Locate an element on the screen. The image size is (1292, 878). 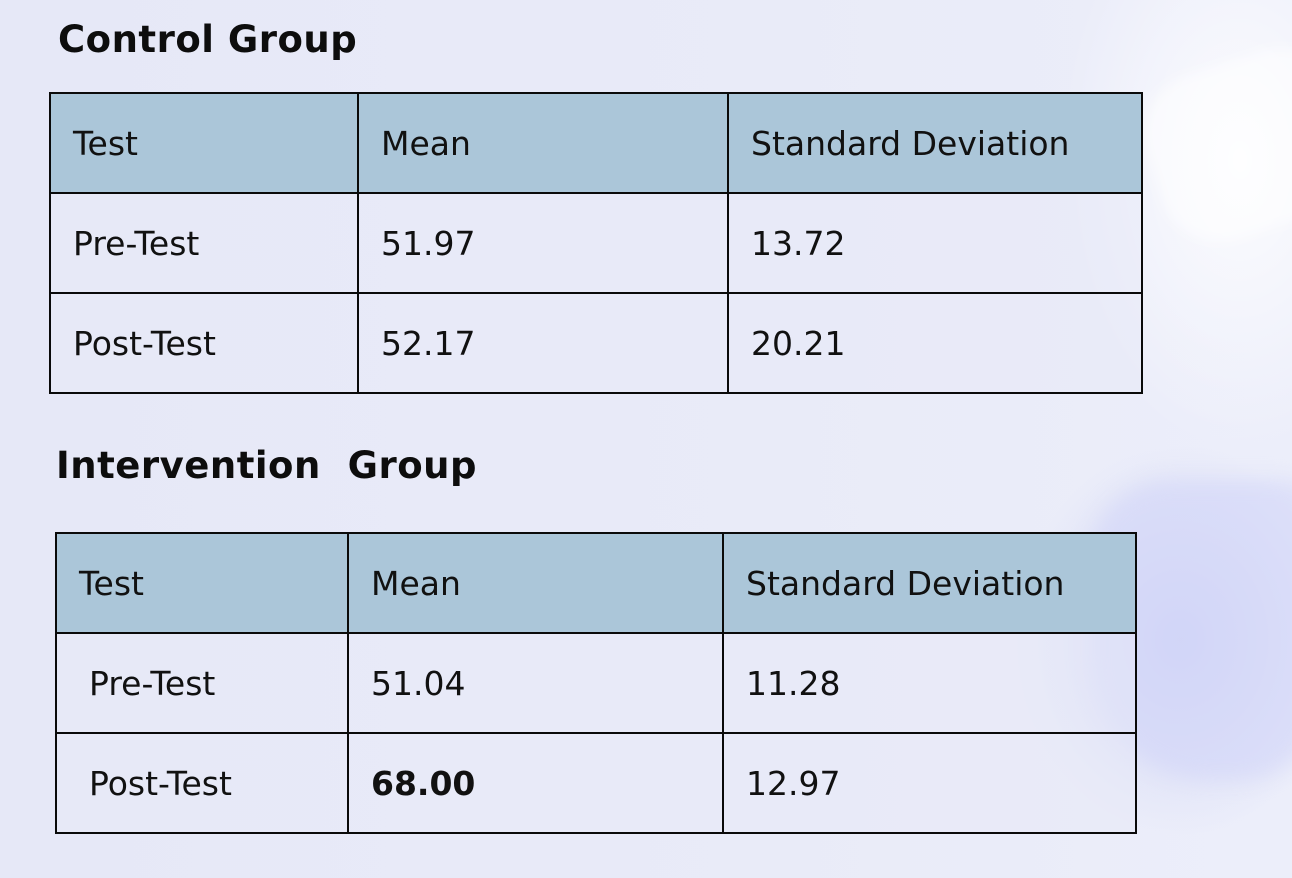
table-row: Post-Test 52.17 20.21 is located at coordinates (596, 343).